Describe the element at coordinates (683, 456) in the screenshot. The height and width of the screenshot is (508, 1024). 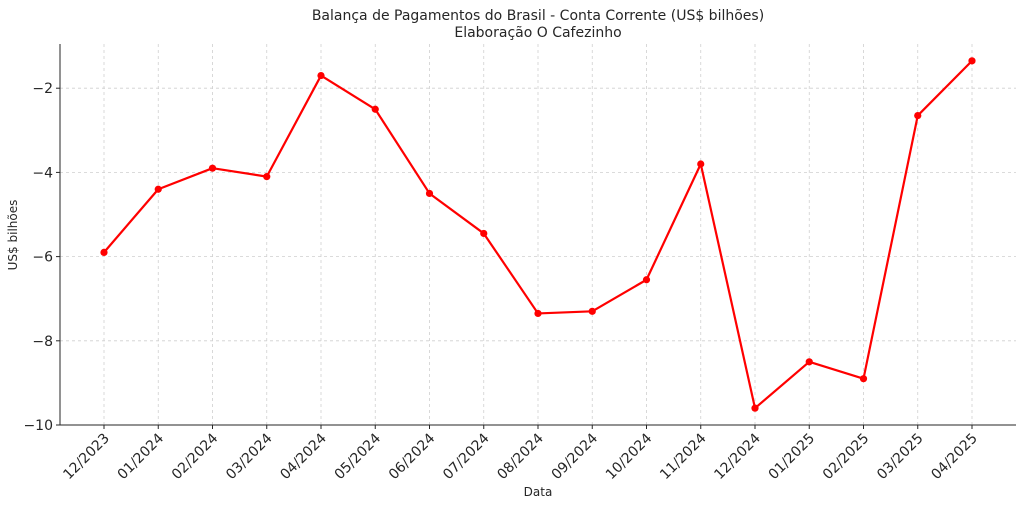
I see `x-tick-label: 11/2024` at that location.